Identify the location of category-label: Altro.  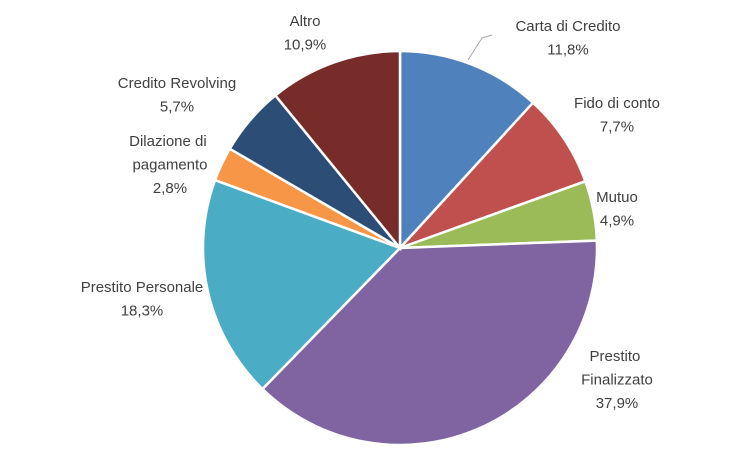
(305, 21).